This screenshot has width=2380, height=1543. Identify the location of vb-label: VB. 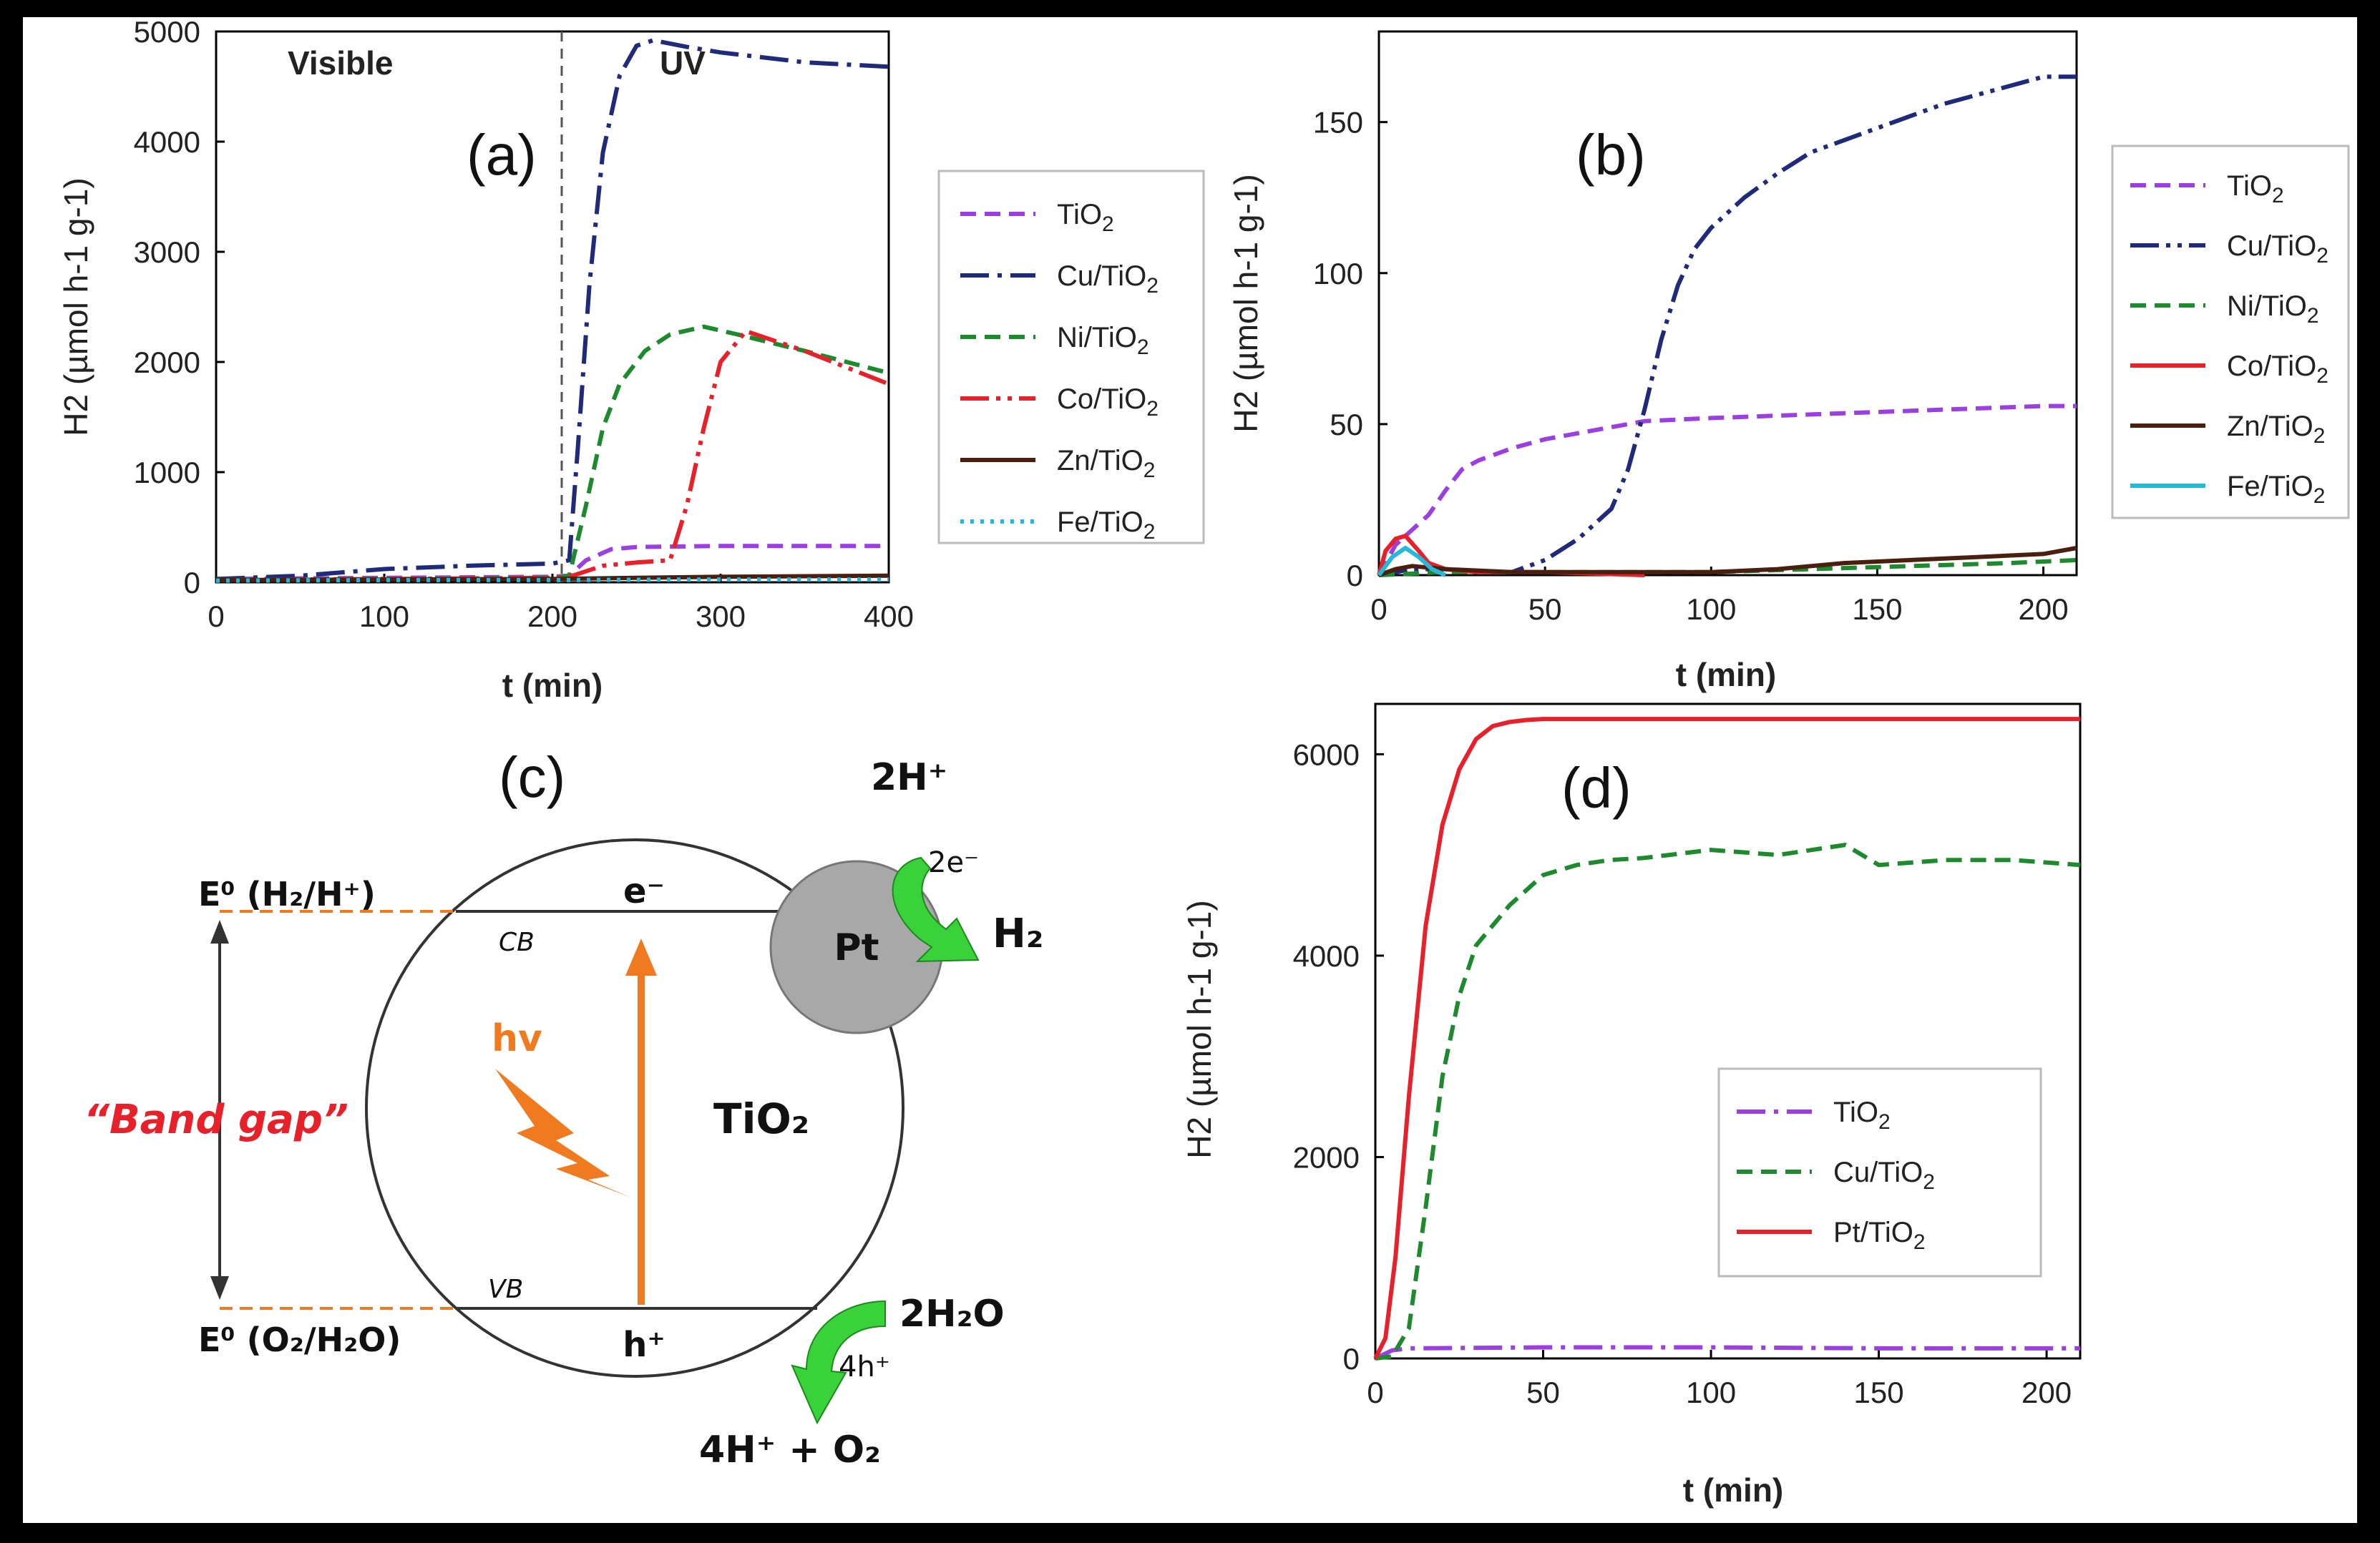
(505, 1289).